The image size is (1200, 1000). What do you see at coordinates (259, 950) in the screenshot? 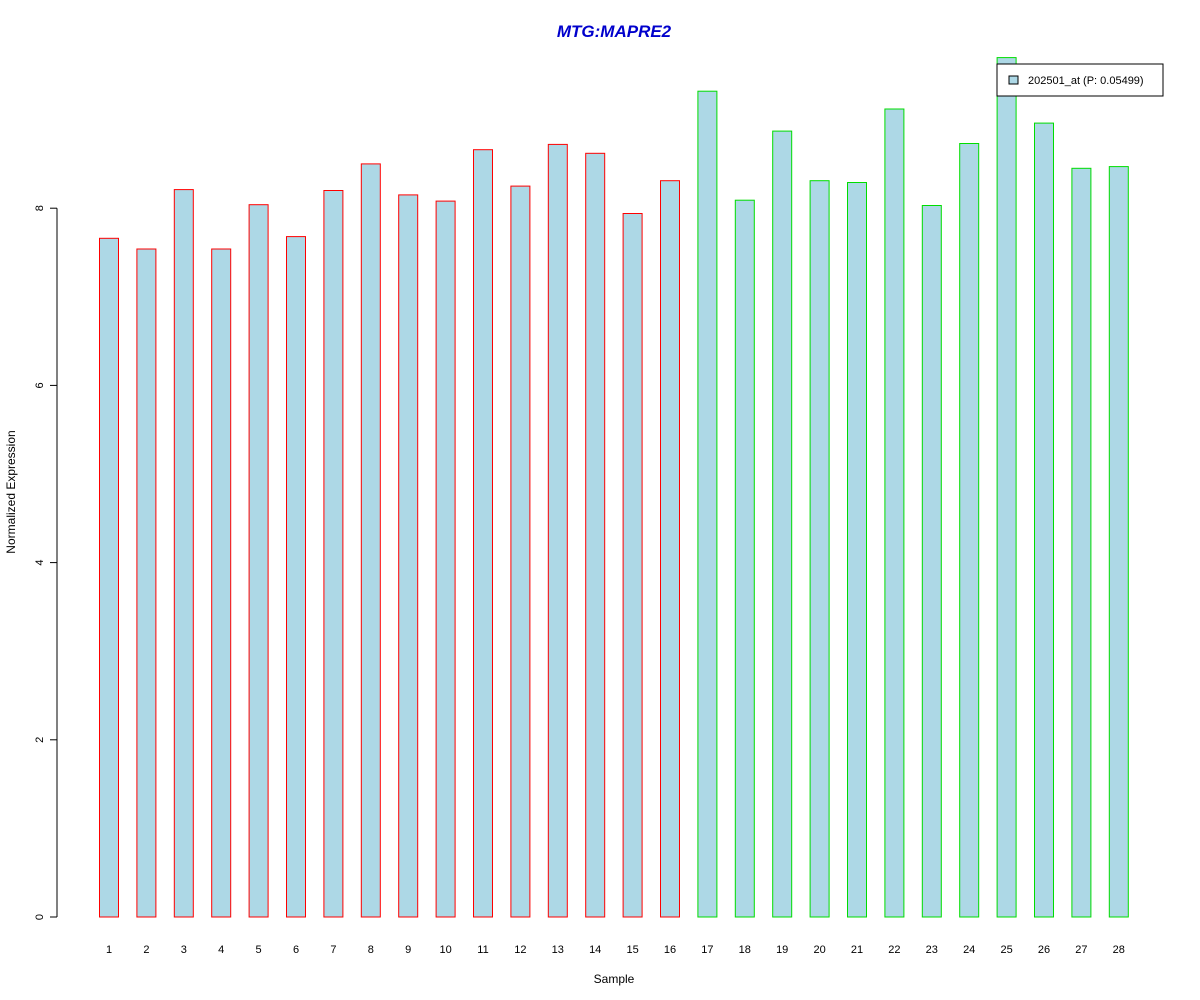
I see `x-tick-label: 5` at bounding box center [259, 950].